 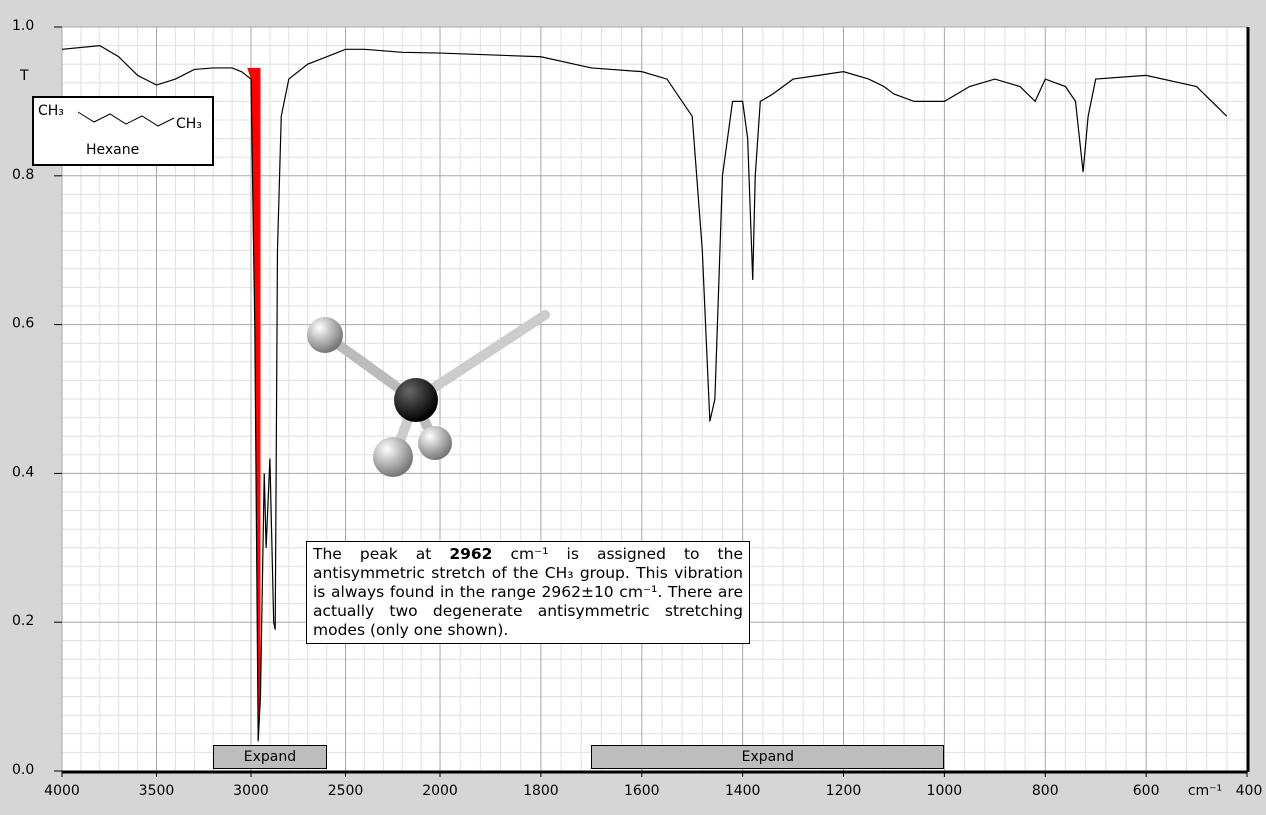 I want to click on y-tick-label: 0.2, so click(x=23, y=621).